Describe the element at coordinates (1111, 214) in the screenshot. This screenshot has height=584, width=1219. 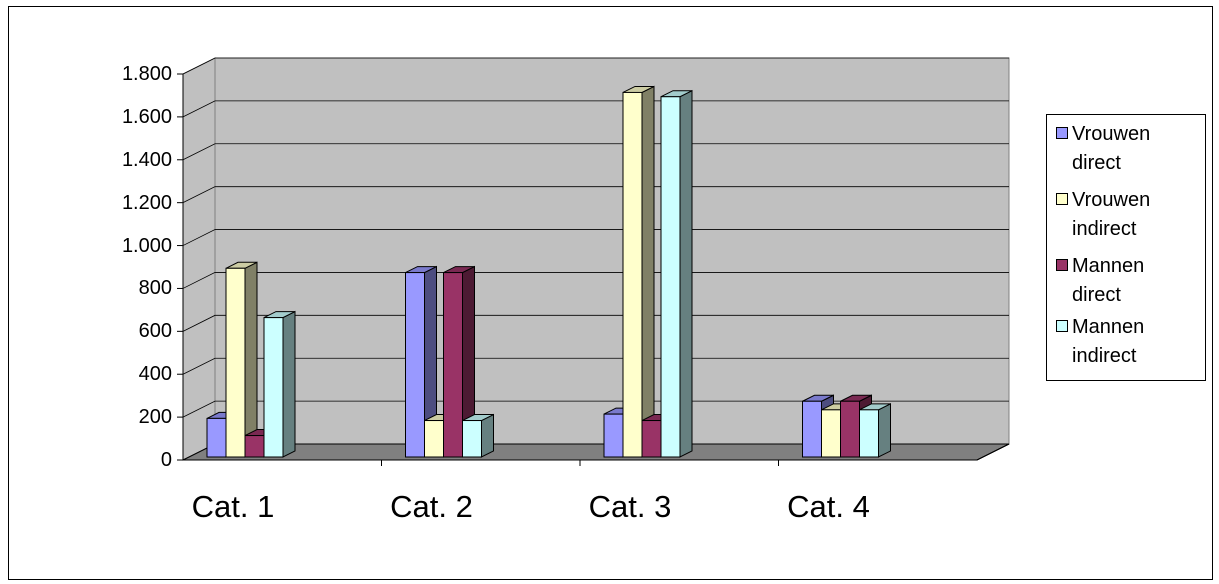
I see `legend-label: Vrouwen indirect` at that location.